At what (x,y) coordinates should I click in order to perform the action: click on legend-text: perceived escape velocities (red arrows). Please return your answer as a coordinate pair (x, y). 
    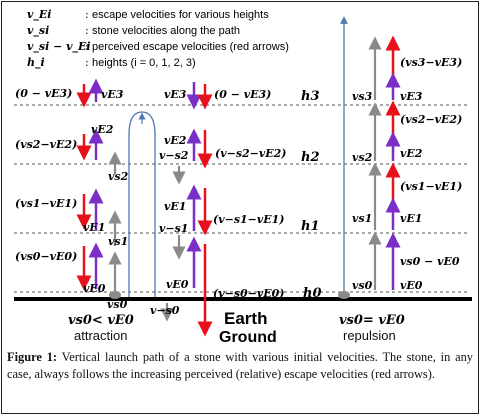
    Looking at the image, I should click on (190, 47).